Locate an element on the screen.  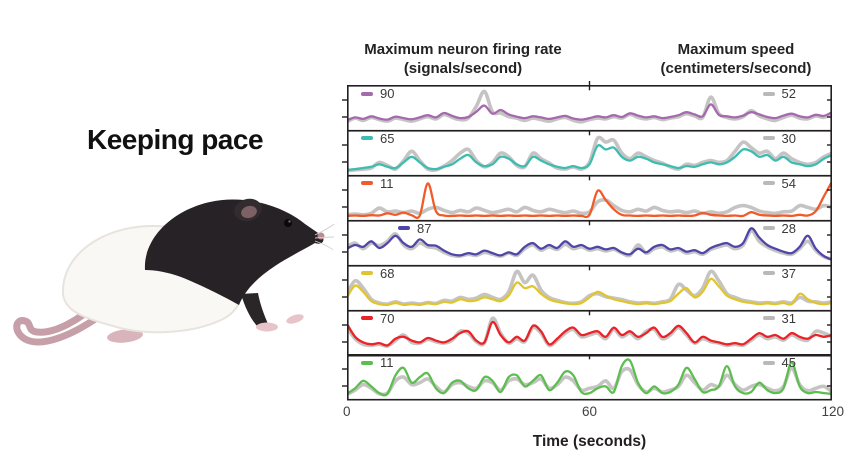
rat-ear-inner is located at coordinates (249, 212).